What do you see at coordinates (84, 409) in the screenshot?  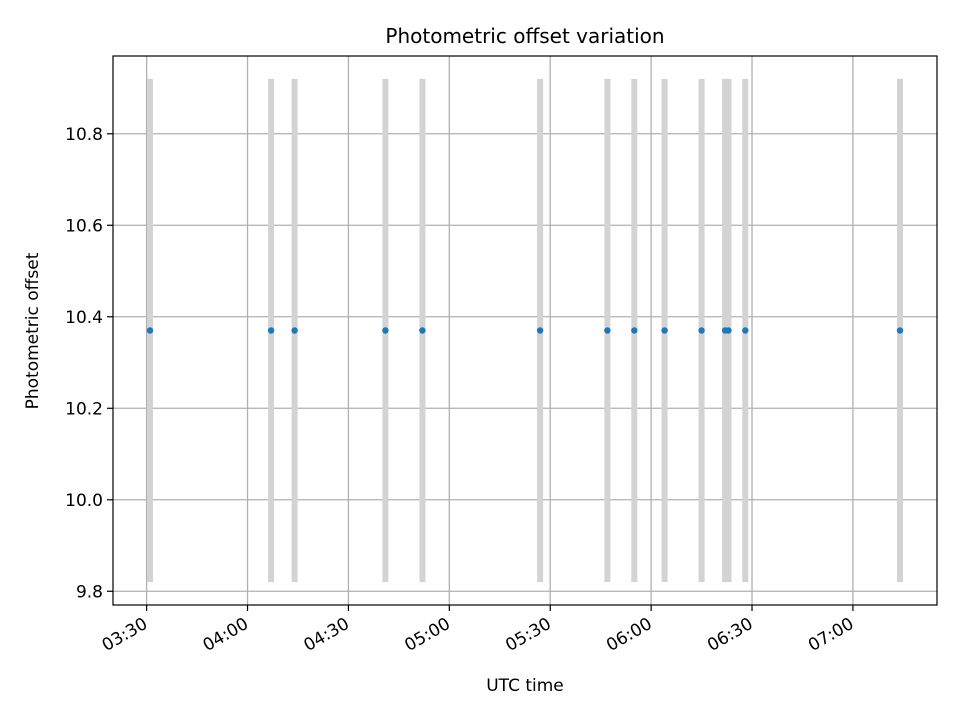 I see `y-tick-label: 10.2` at bounding box center [84, 409].